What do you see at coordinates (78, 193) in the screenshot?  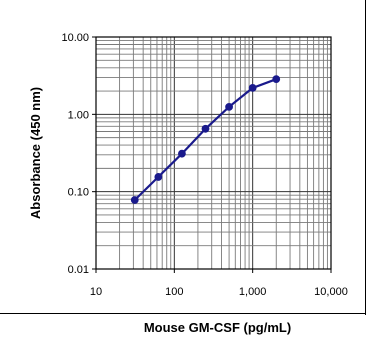 I see `y-tick-label: 0.10` at bounding box center [78, 193].